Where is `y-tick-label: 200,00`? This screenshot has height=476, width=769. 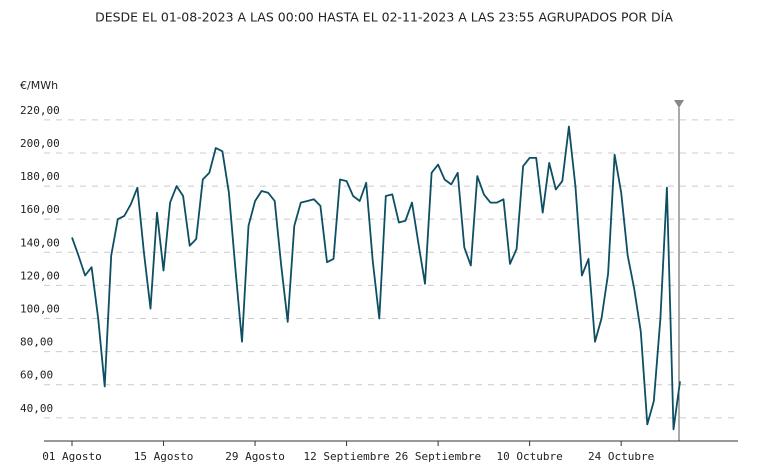
y-tick-label: 200,00 is located at coordinates (40, 143).